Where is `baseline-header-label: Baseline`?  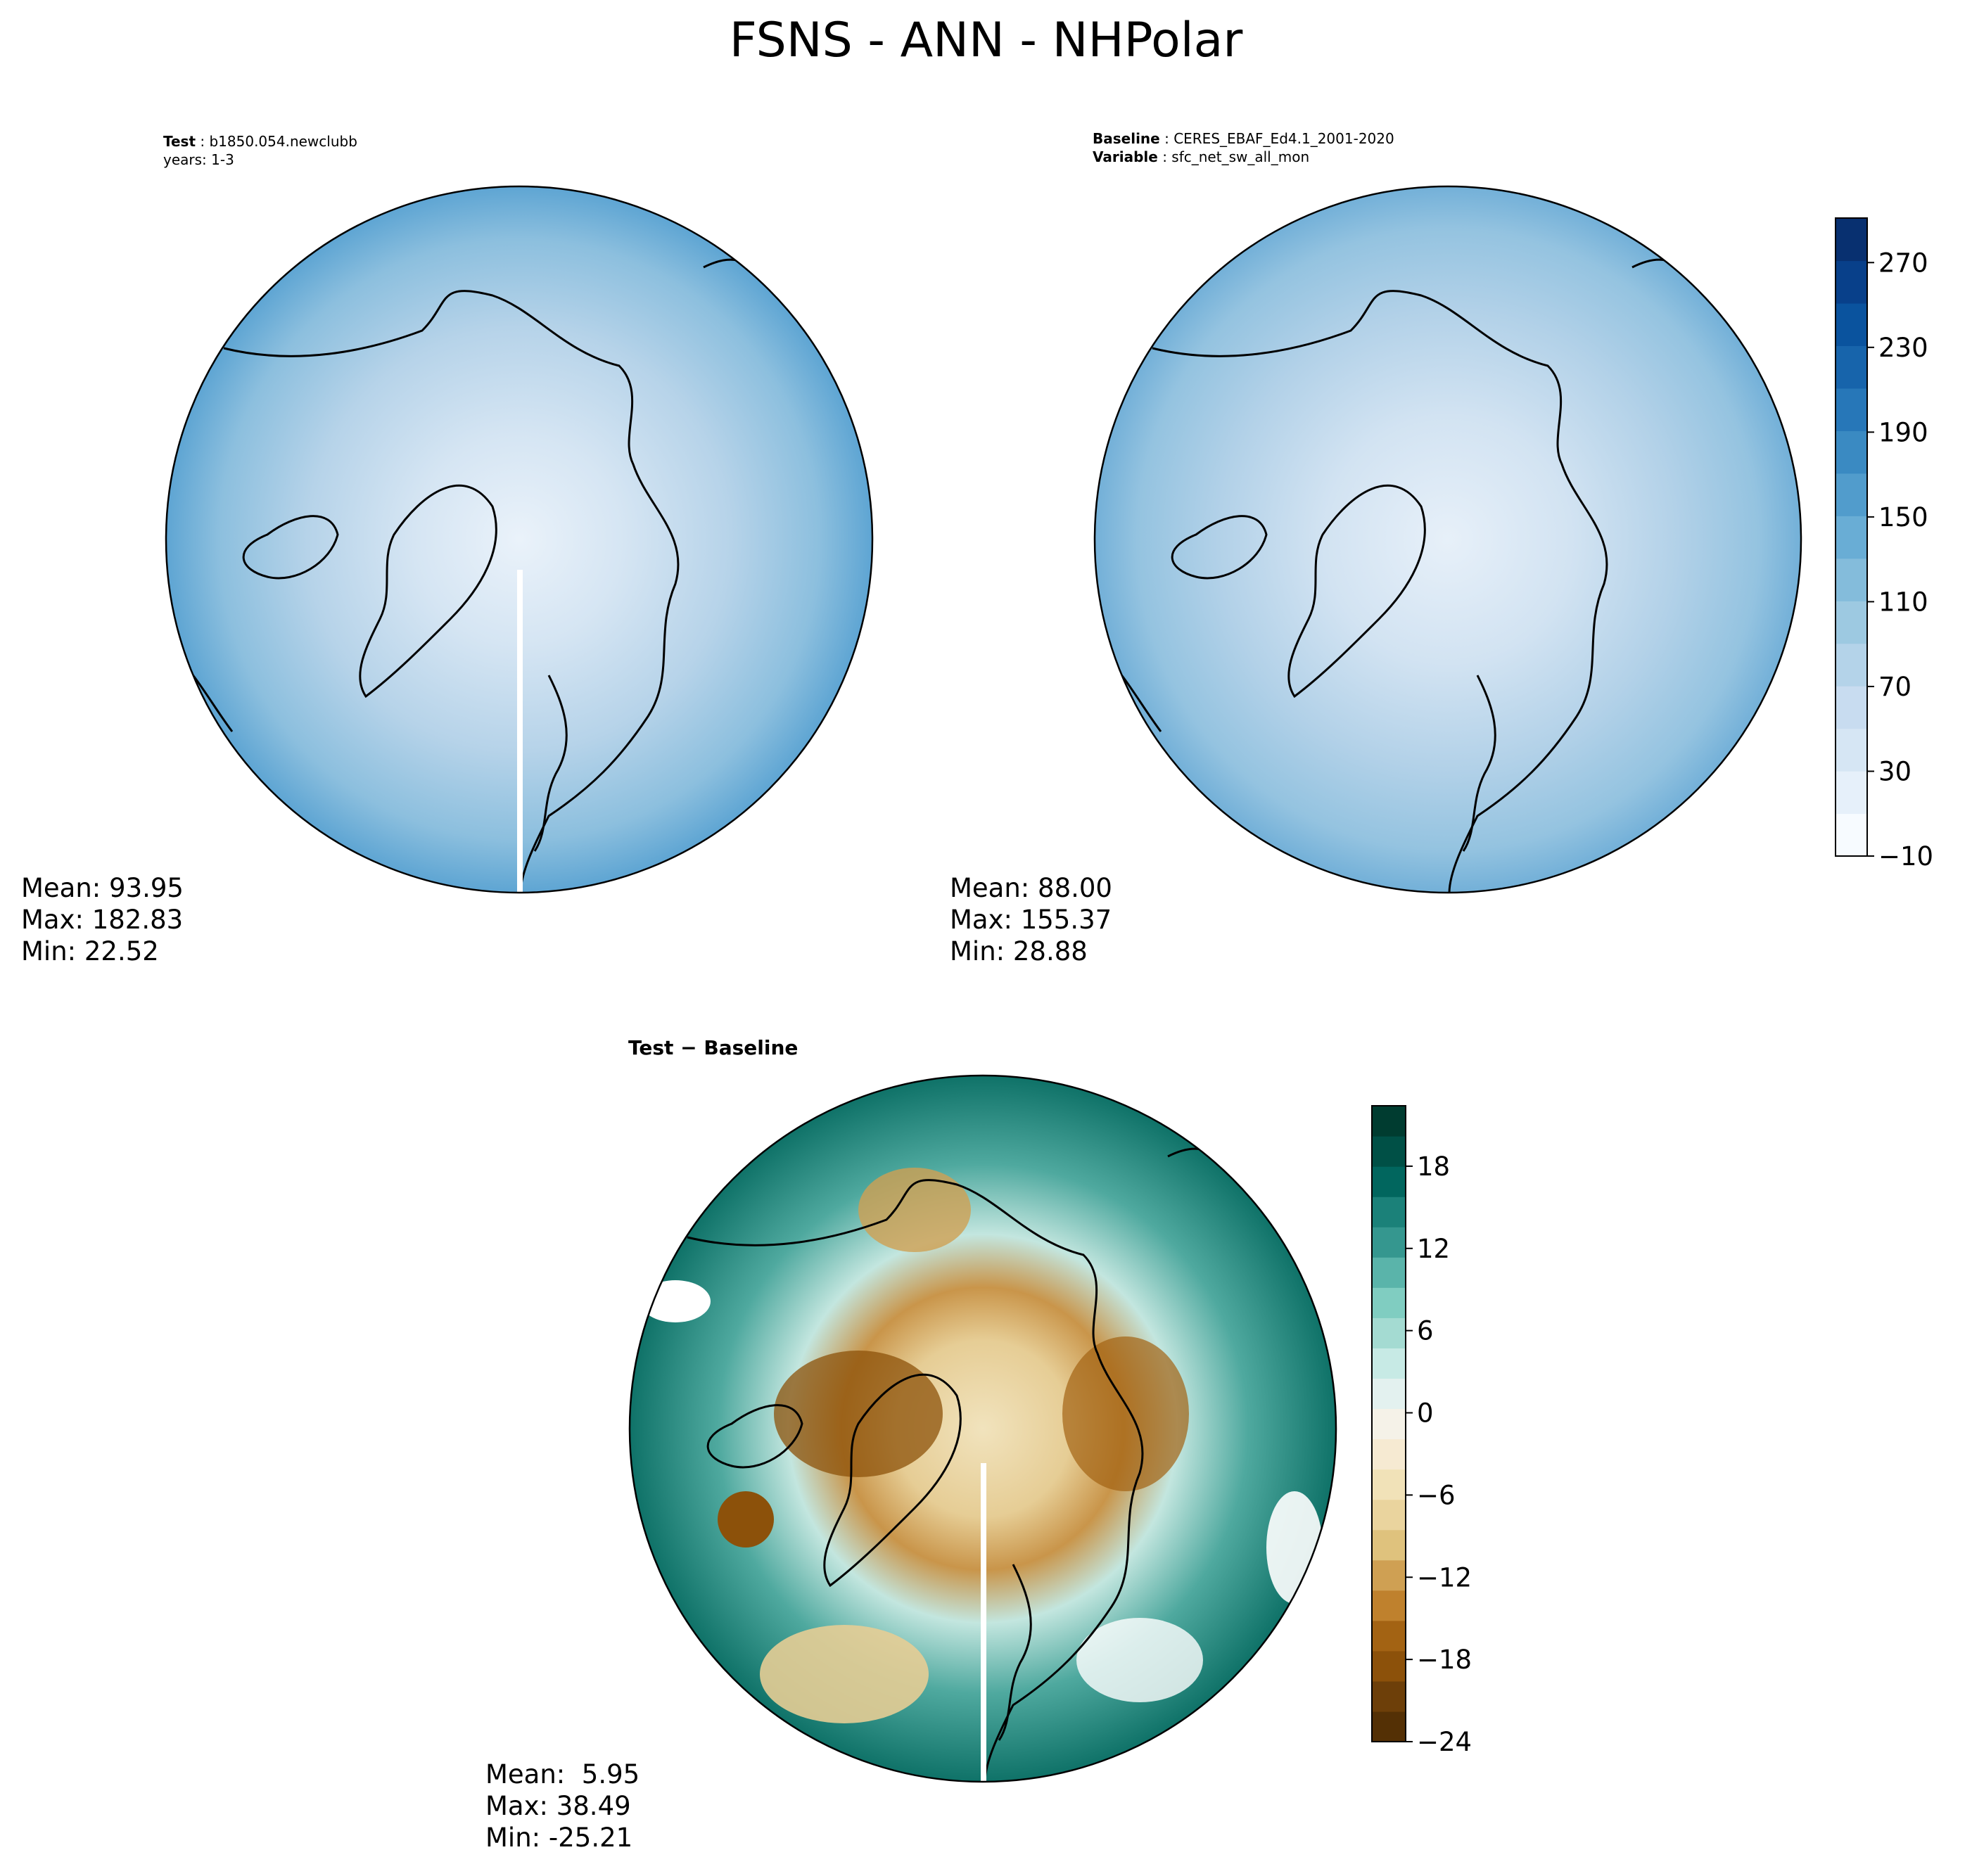
baseline-header-label: Baseline is located at coordinates (1126, 138).